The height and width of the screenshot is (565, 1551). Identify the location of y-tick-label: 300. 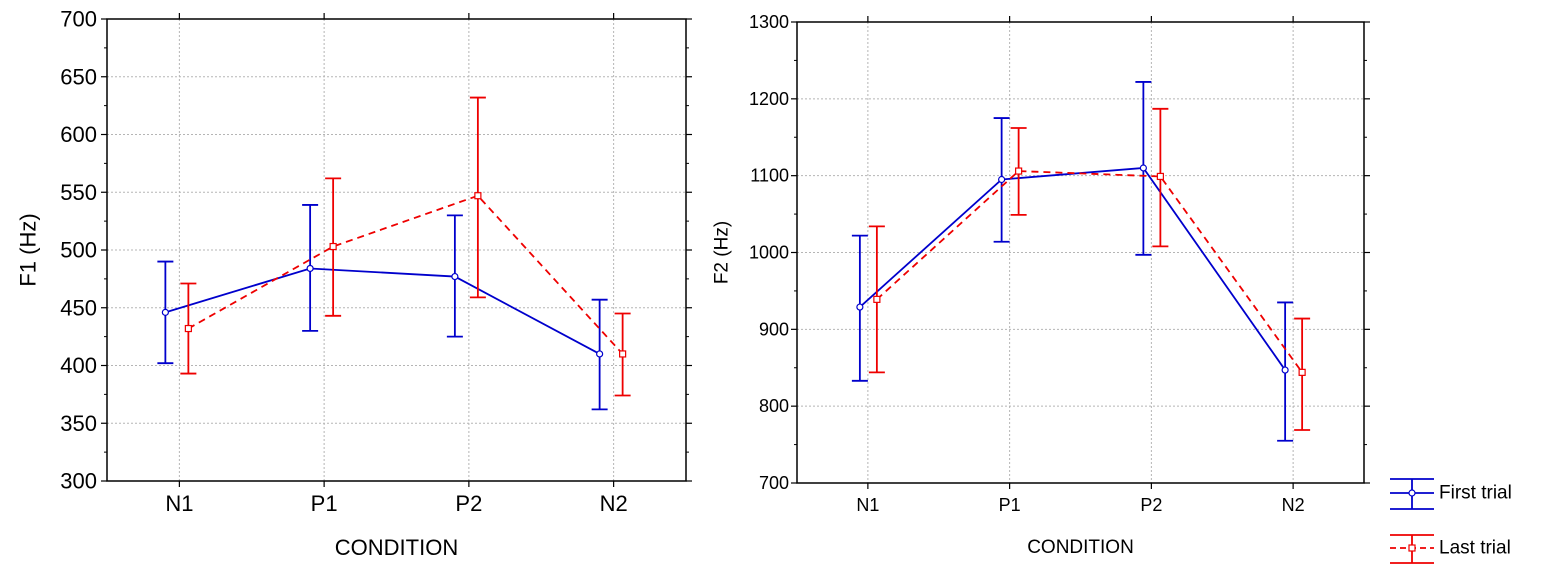
(78, 481).